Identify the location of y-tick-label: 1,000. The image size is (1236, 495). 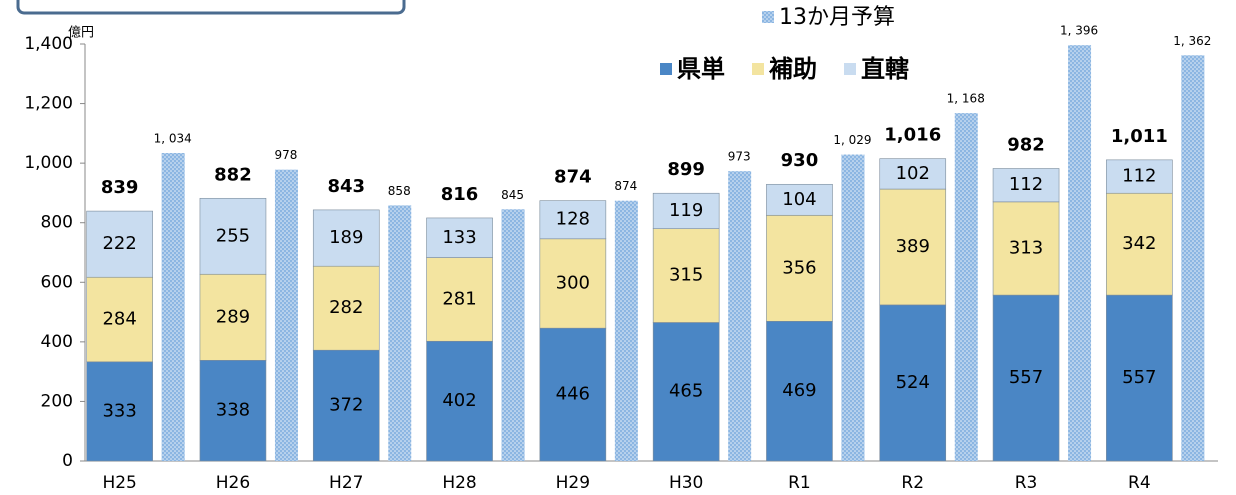
(48, 163).